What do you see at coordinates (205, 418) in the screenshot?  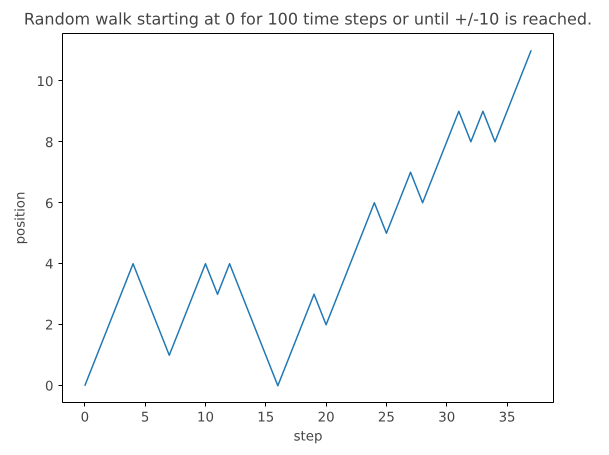 I see `x-tick-label: 10` at bounding box center [205, 418].